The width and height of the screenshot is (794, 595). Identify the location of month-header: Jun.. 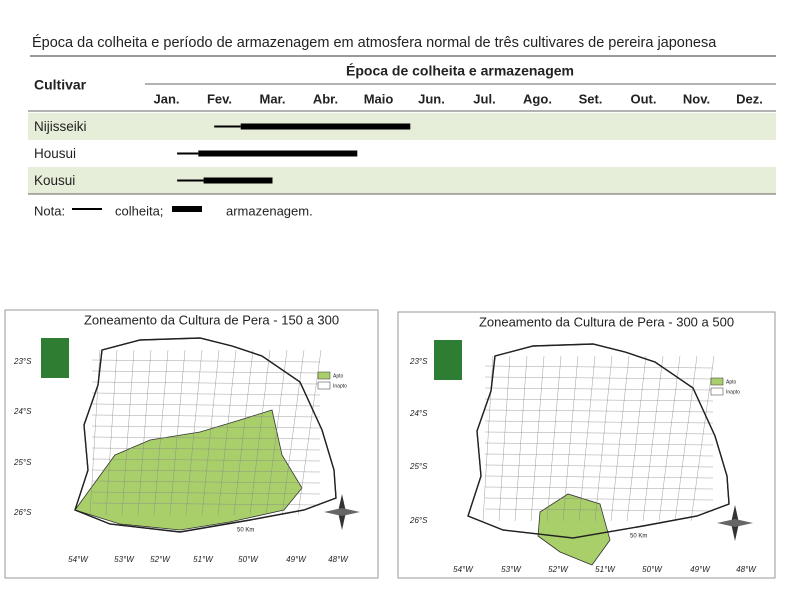
(431, 98).